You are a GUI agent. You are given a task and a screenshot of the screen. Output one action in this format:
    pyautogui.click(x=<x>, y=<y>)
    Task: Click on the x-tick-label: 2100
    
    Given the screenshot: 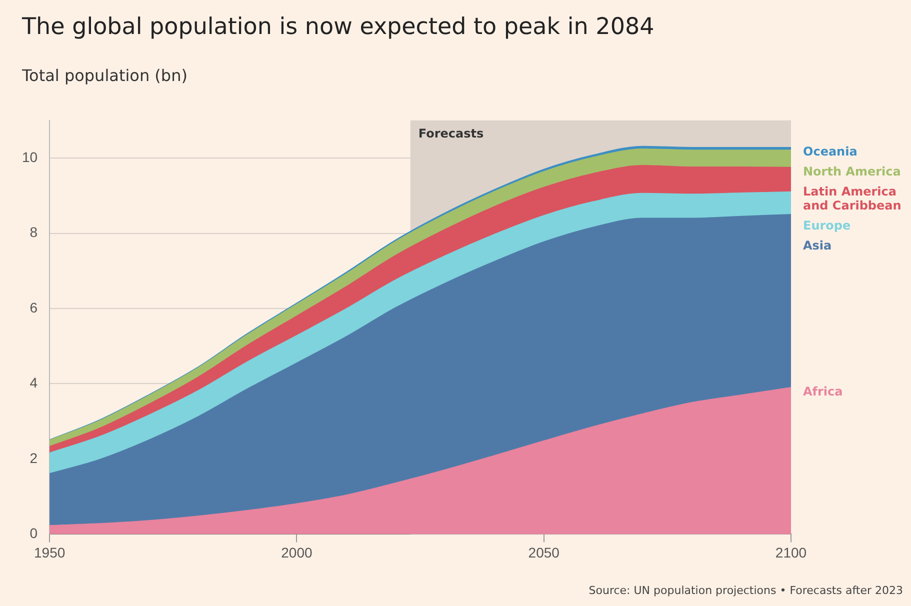 What is the action you would take?
    pyautogui.click(x=791, y=552)
    